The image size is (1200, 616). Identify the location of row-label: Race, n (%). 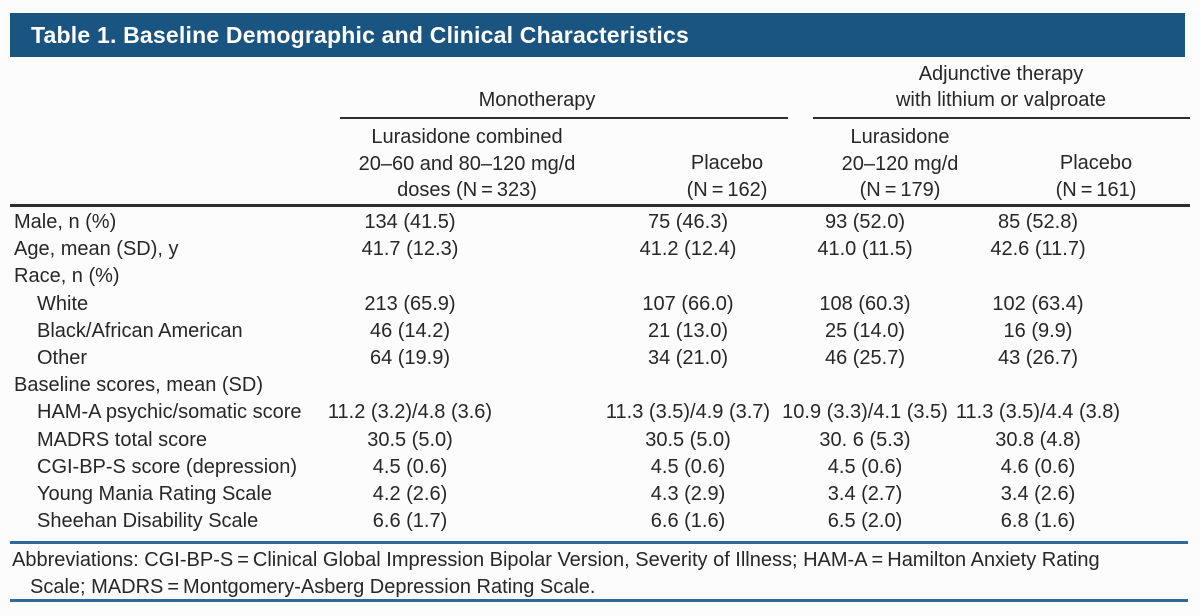
(67, 276).